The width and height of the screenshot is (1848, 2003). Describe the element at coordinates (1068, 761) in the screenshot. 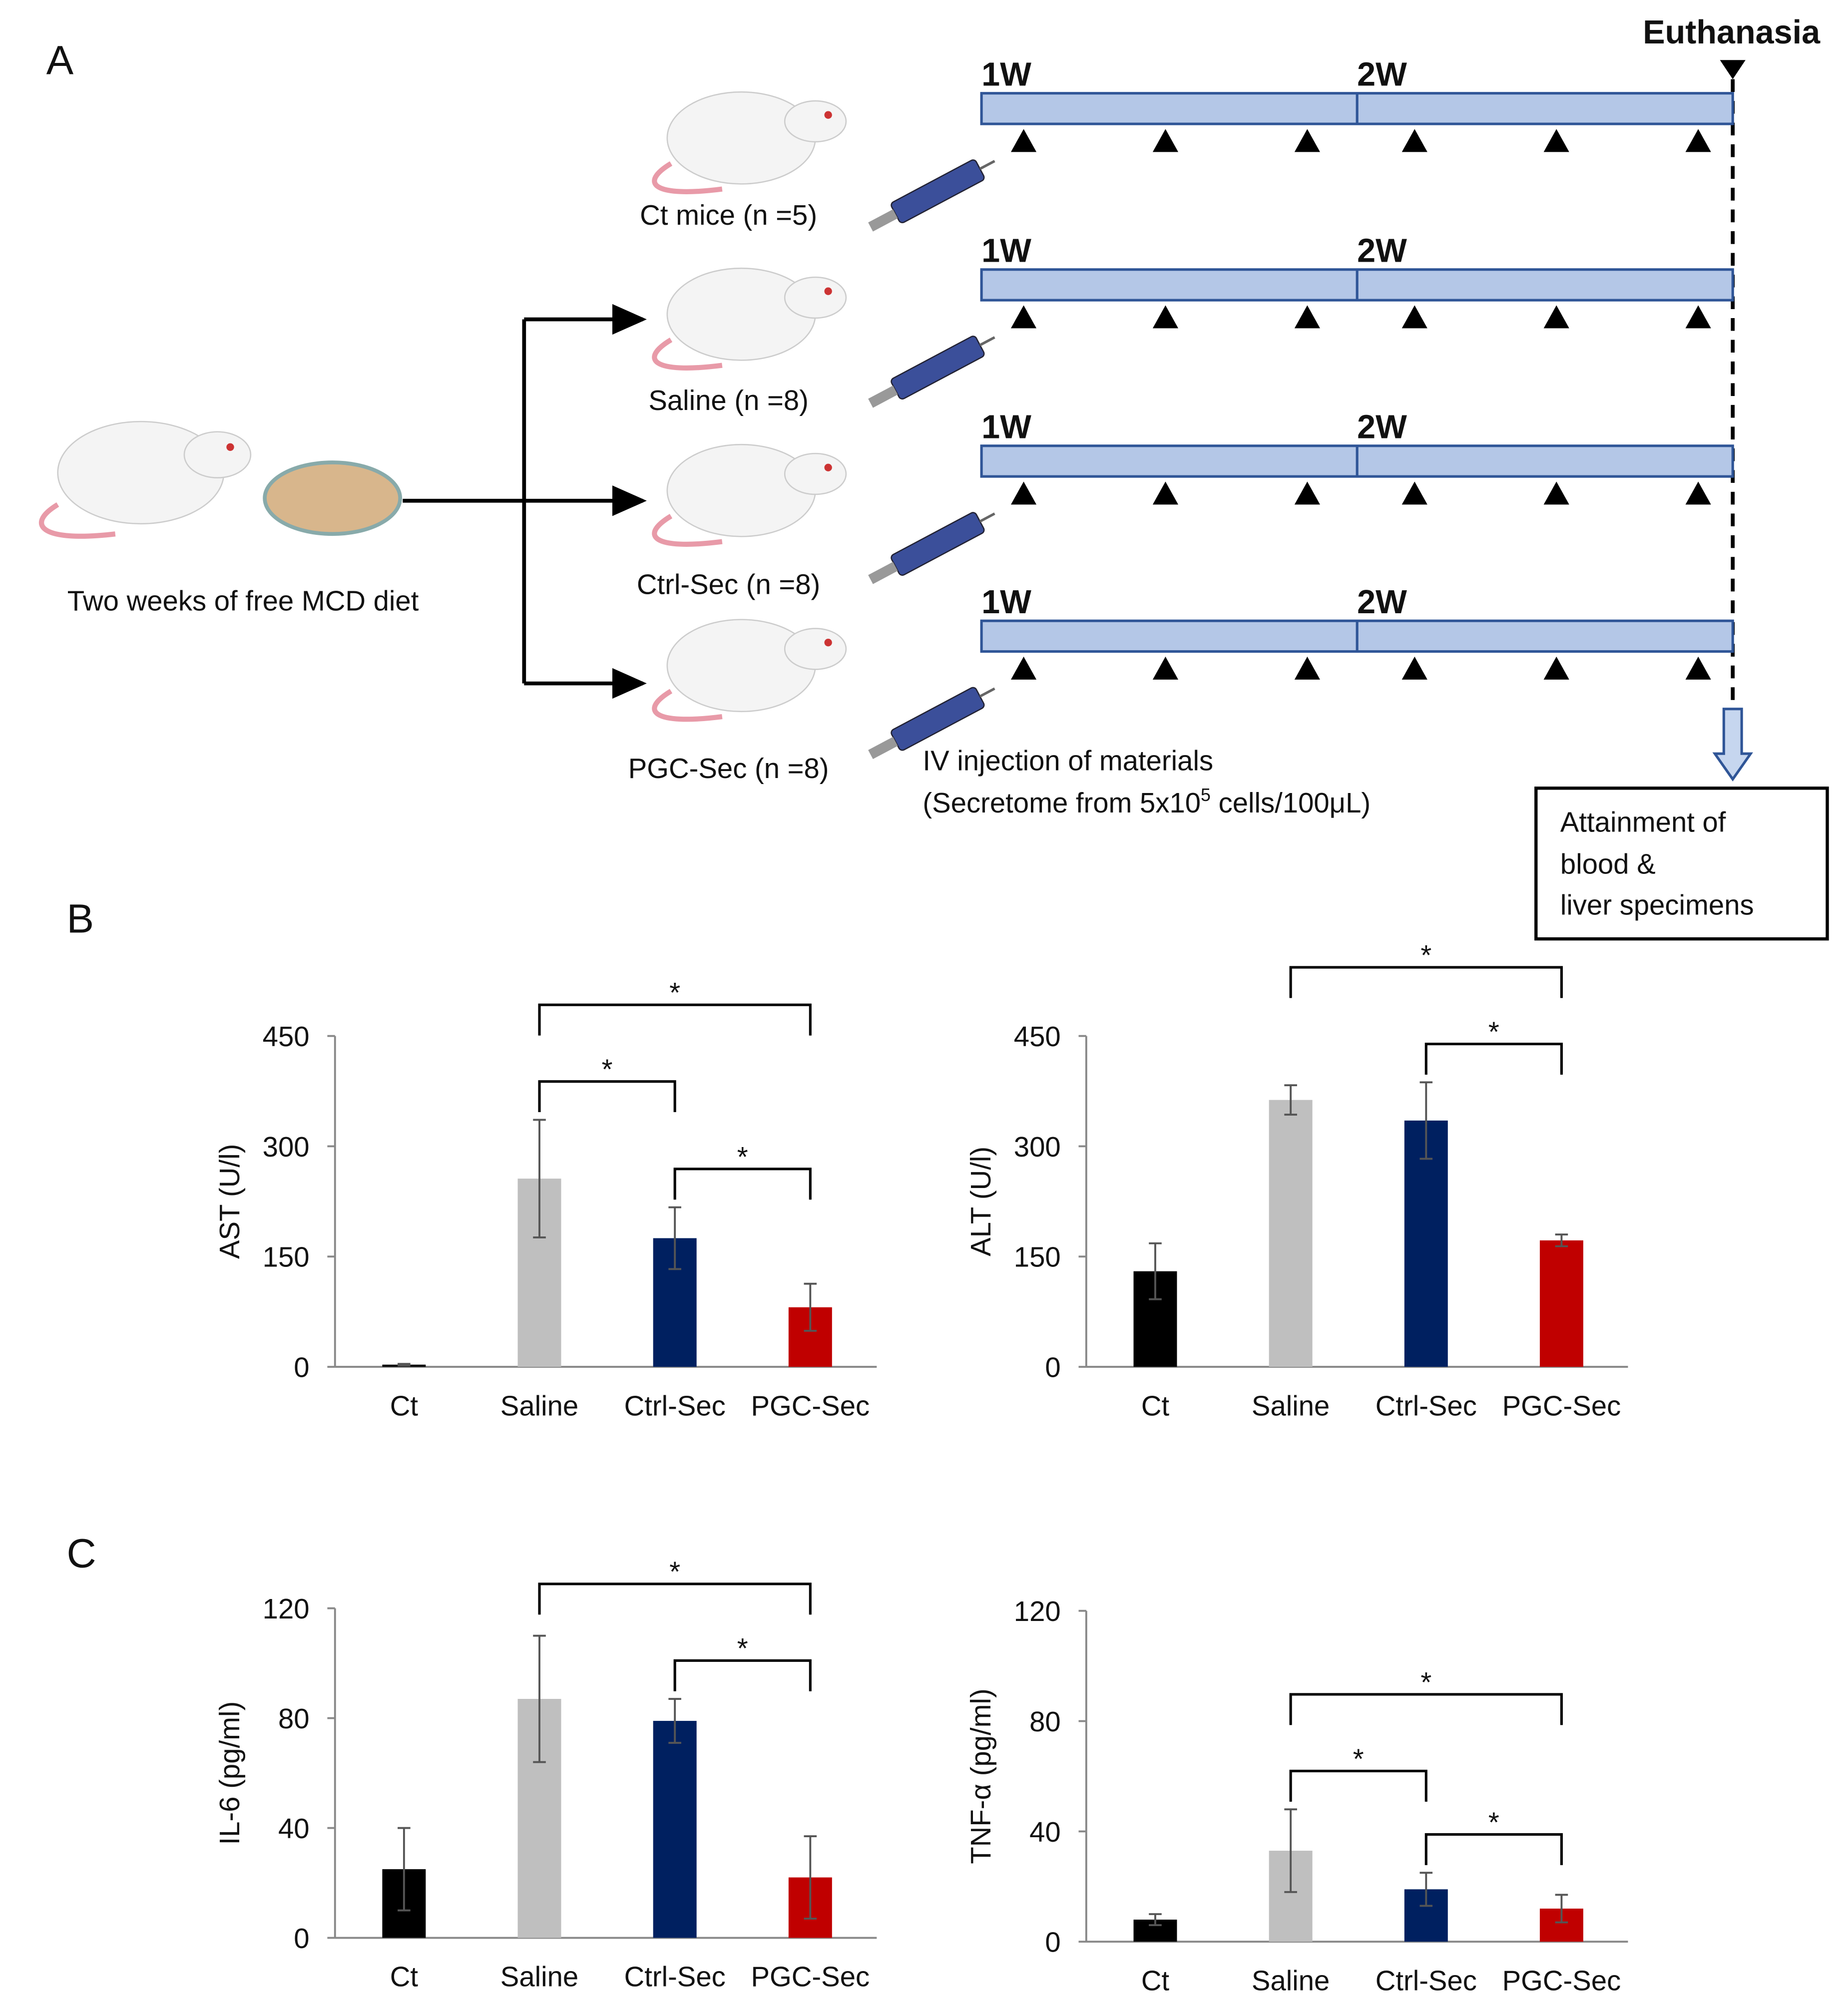

I see `injection-text: IV injection of materials` at that location.